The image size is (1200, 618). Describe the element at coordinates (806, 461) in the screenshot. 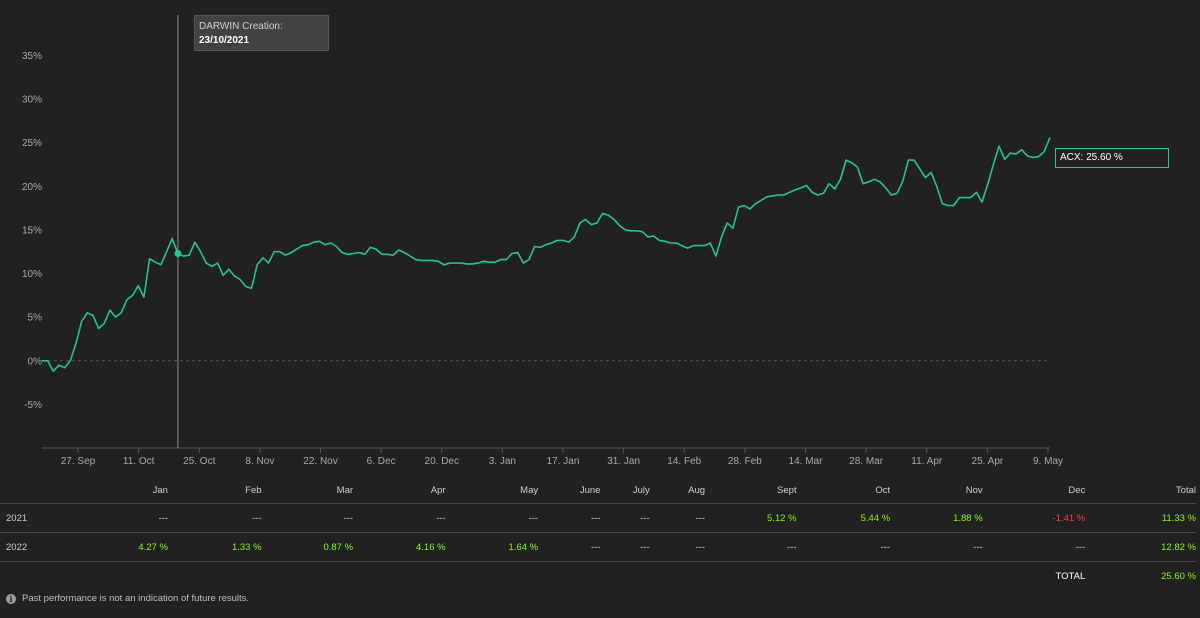

I see `x-tick-label: 14. Mar` at that location.